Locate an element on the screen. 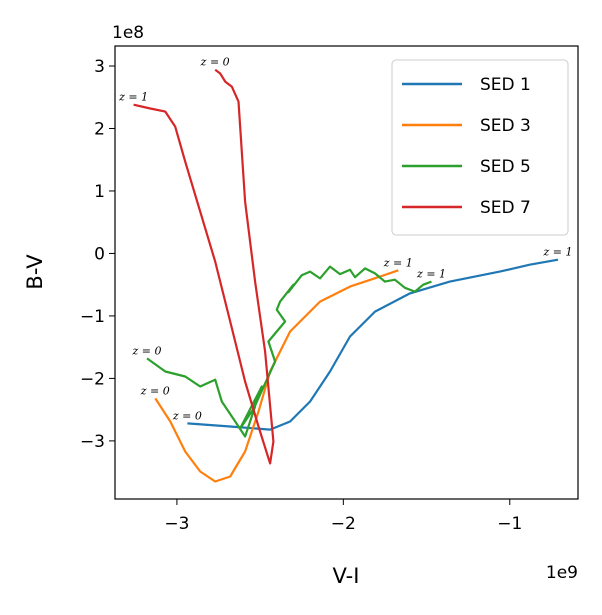 The height and width of the screenshot is (615, 602). y-offset-text: 1e8 is located at coordinates (128, 33).